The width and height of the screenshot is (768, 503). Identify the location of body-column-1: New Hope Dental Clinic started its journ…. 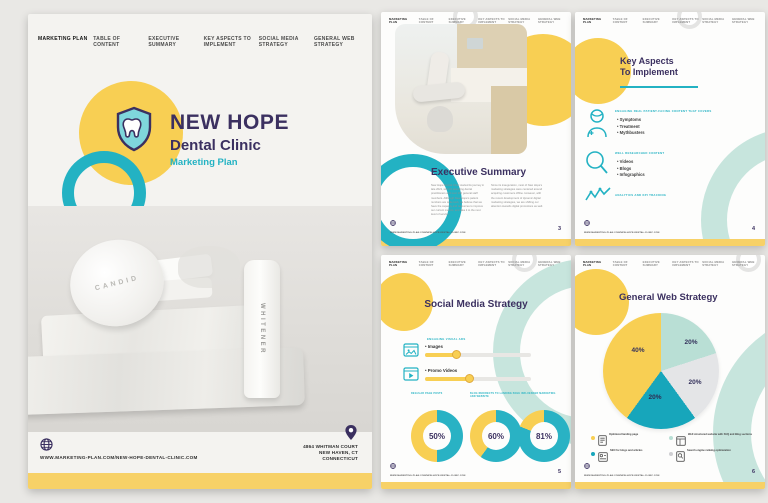
(458, 200).